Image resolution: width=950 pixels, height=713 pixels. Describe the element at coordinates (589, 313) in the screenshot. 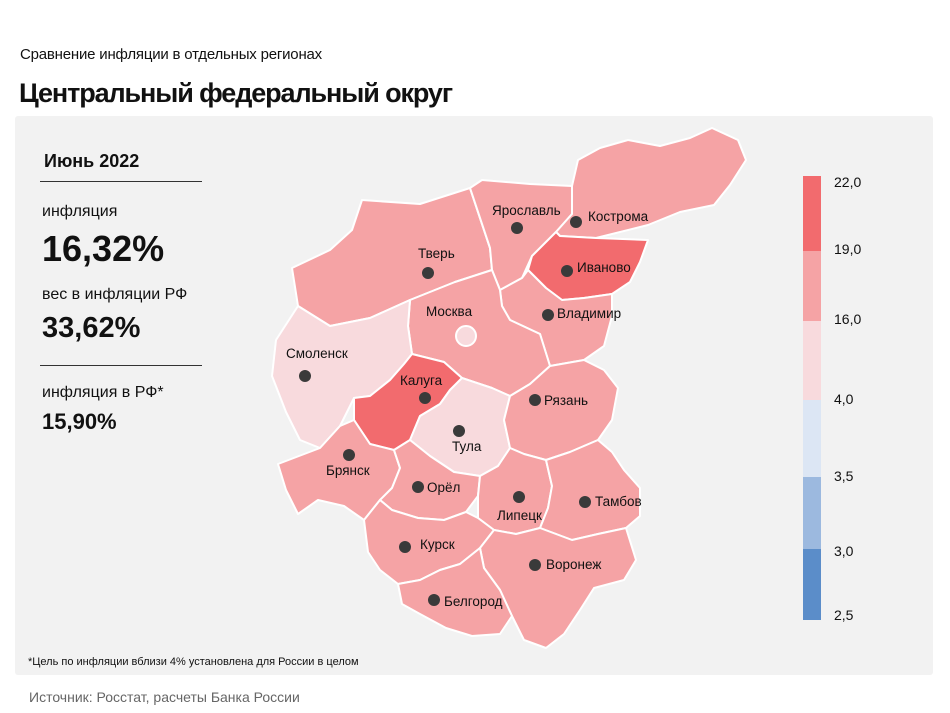

I see `city-label-vladimir: Владимир` at that location.